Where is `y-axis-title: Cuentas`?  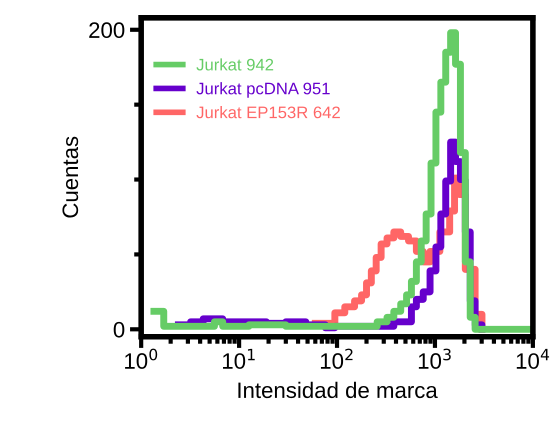 y-axis-title: Cuentas is located at coordinates (70, 177).